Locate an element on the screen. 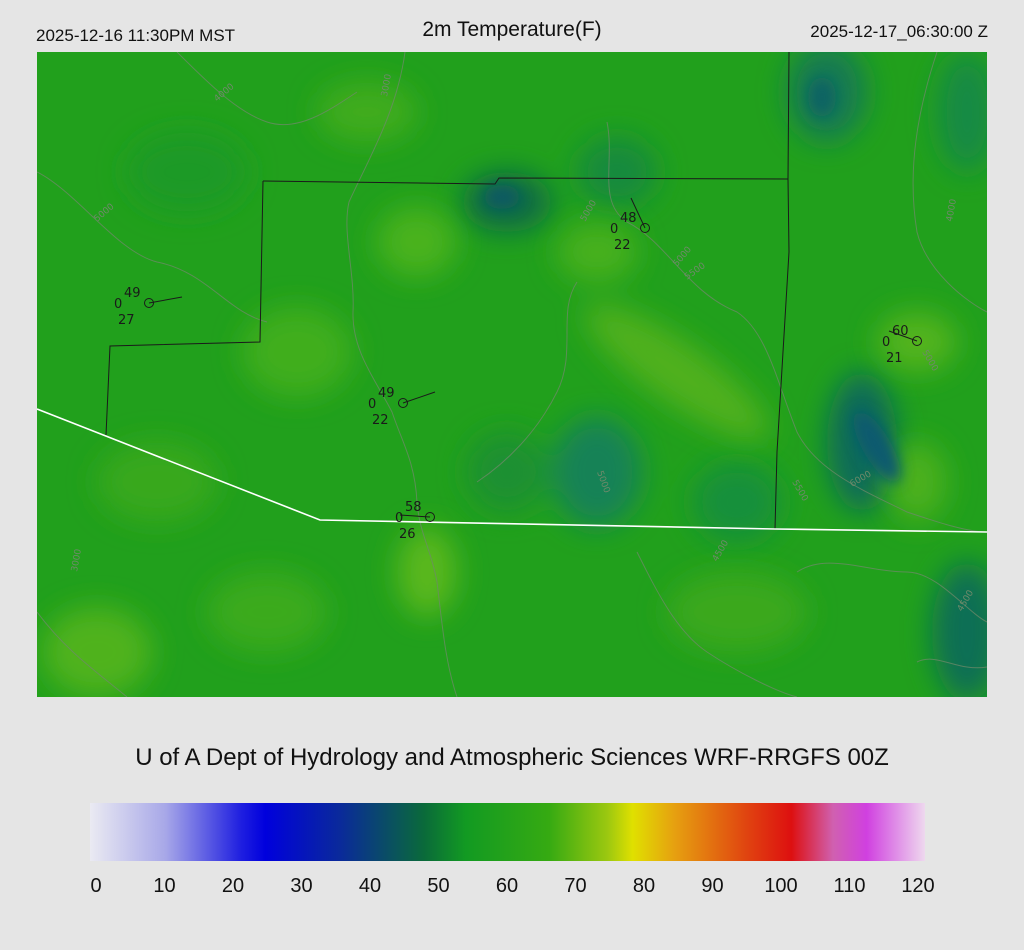 This screenshot has width=1024, height=950. colorbar-ticks: 0 10 20 30 40 50 60 70 80 90 100 110 120 is located at coordinates (512, 888).